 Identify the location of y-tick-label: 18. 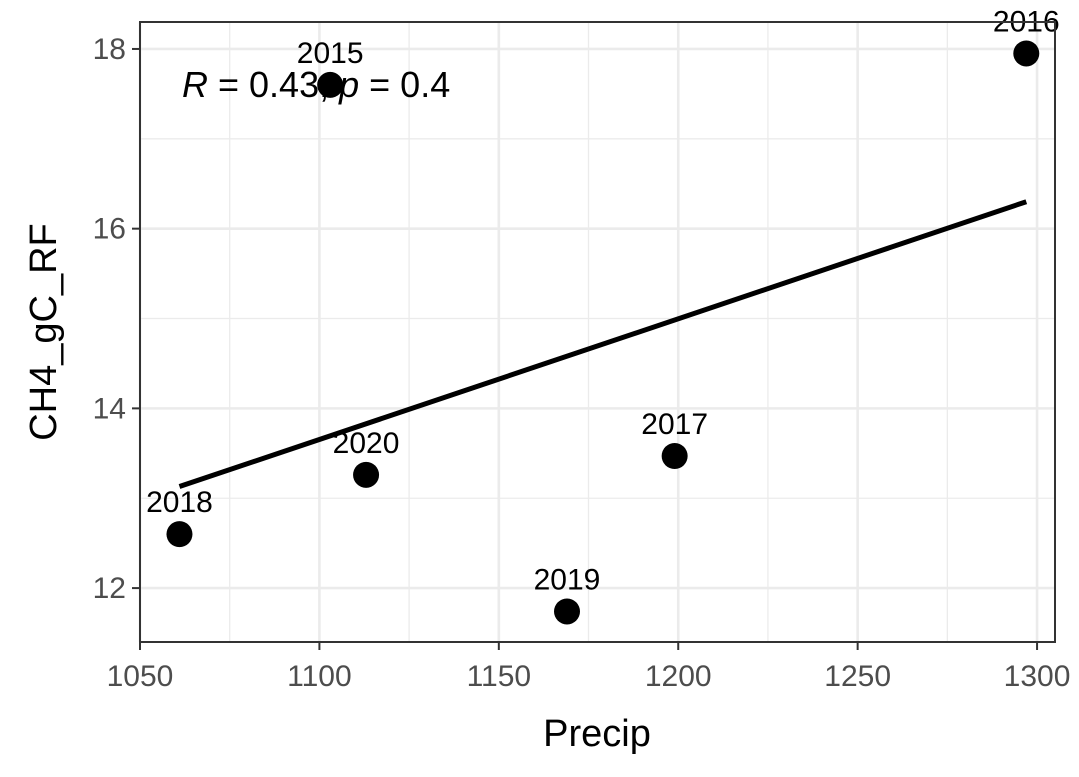
(109, 49).